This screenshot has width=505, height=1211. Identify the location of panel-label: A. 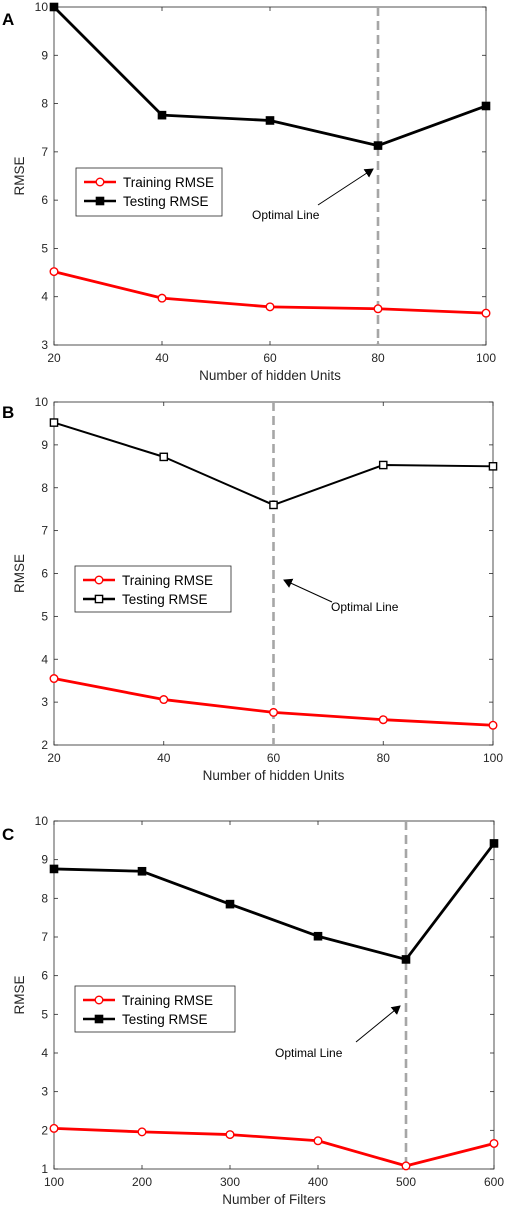
(8, 19).